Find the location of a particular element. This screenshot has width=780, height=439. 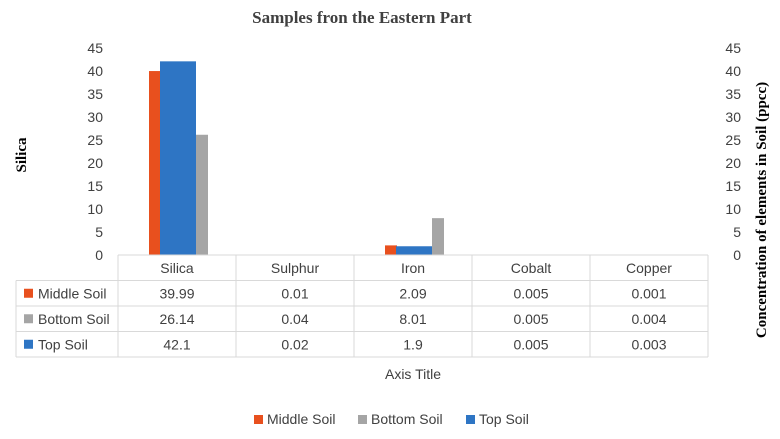

y2-tick-label: 30 is located at coordinates (733, 117).